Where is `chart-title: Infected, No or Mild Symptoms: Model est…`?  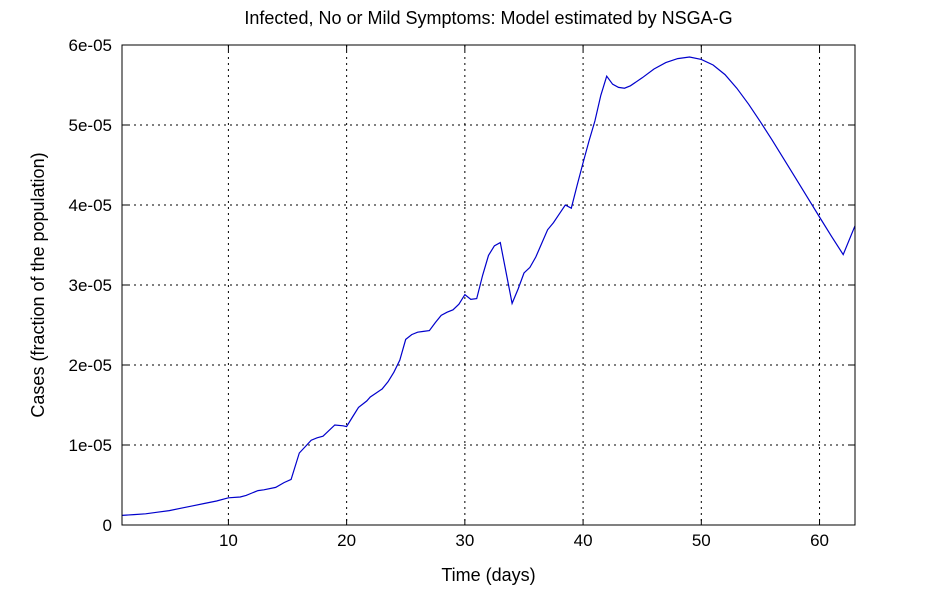
chart-title: Infected, No or Mild Symptoms: Model est… is located at coordinates (488, 18).